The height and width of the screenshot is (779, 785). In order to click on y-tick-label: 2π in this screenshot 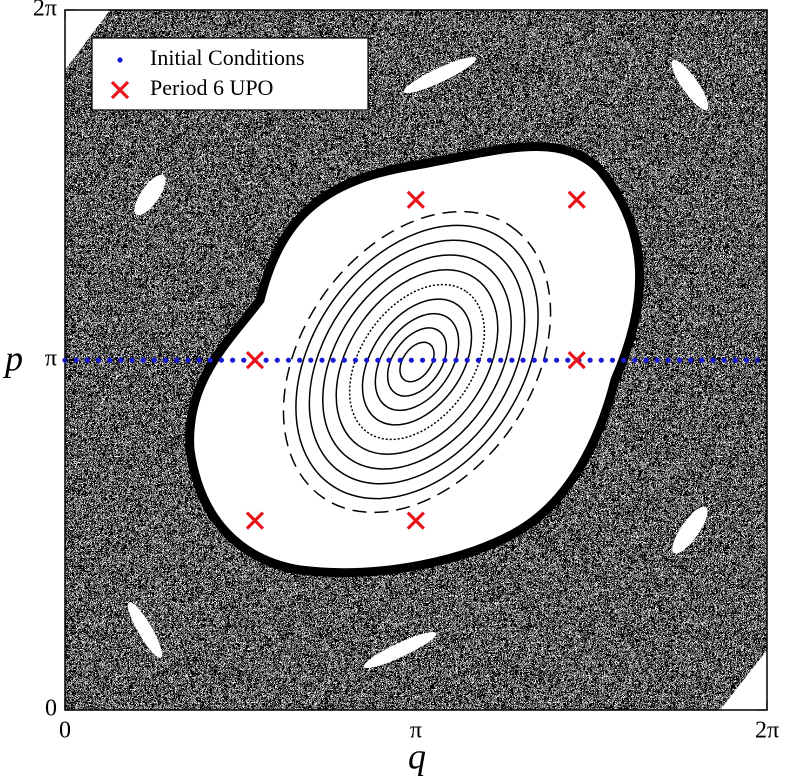, I will do `click(45, 11)`.